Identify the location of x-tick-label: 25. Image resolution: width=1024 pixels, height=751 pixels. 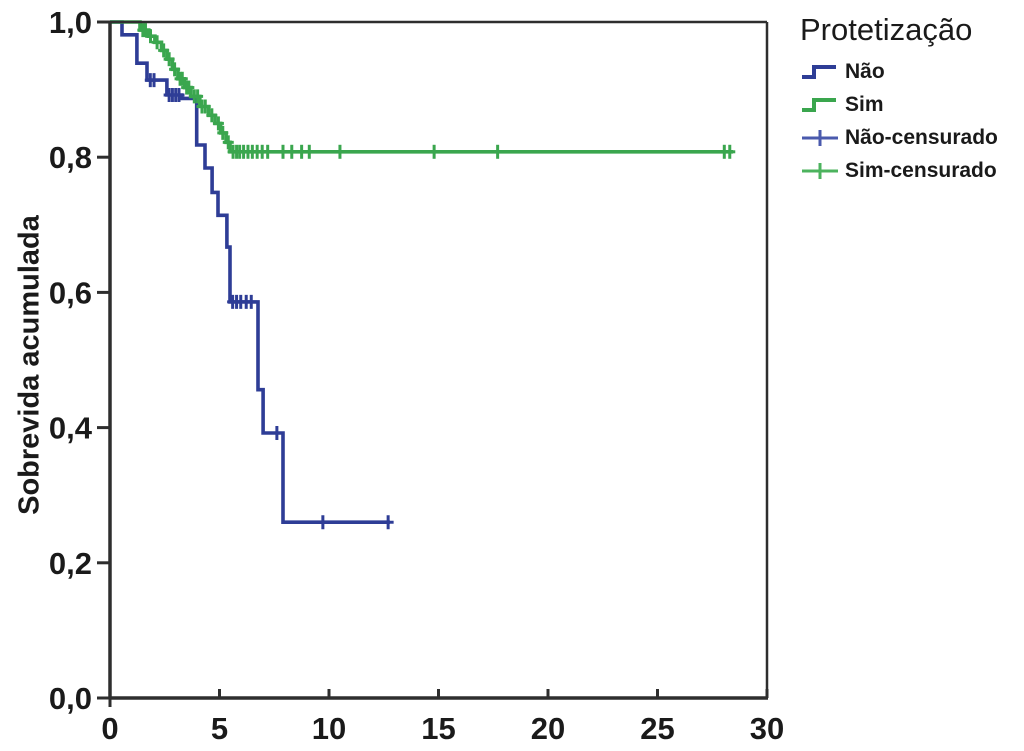
(657, 728).